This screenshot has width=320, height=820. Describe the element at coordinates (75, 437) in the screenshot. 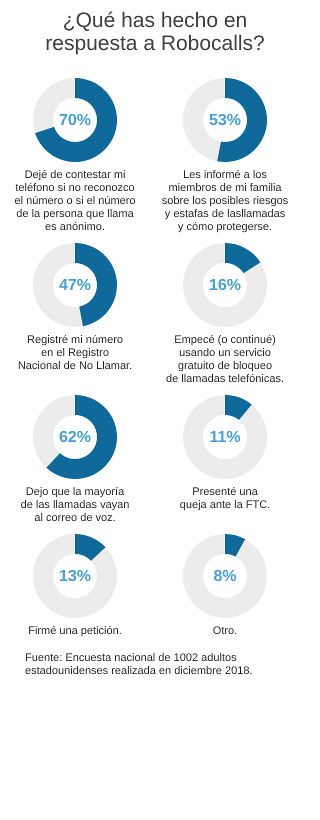

I see `text: 62%` at that location.